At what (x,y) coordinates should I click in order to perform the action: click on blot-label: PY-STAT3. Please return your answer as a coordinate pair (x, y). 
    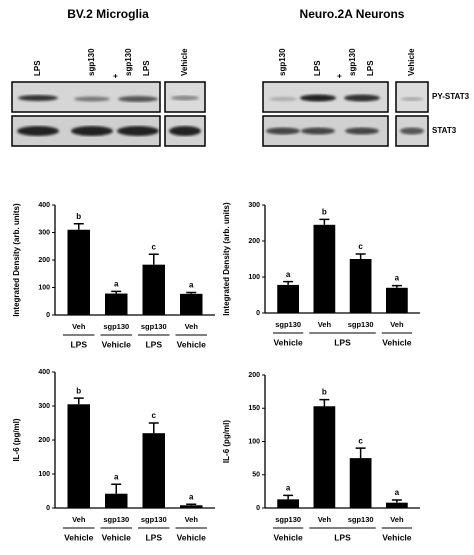
    Looking at the image, I should click on (451, 96).